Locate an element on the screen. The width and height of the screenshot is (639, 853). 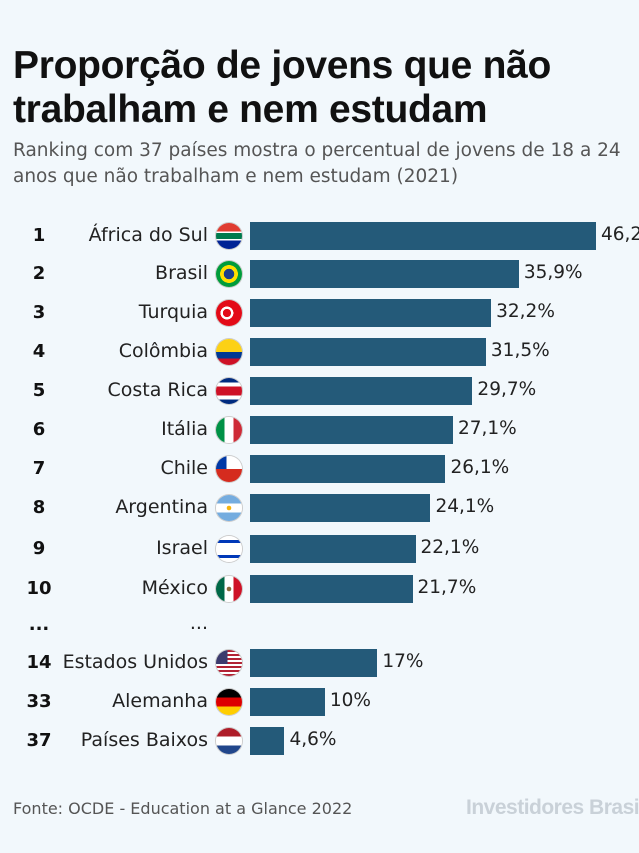
country-label: Argentina is located at coordinates (161, 507).